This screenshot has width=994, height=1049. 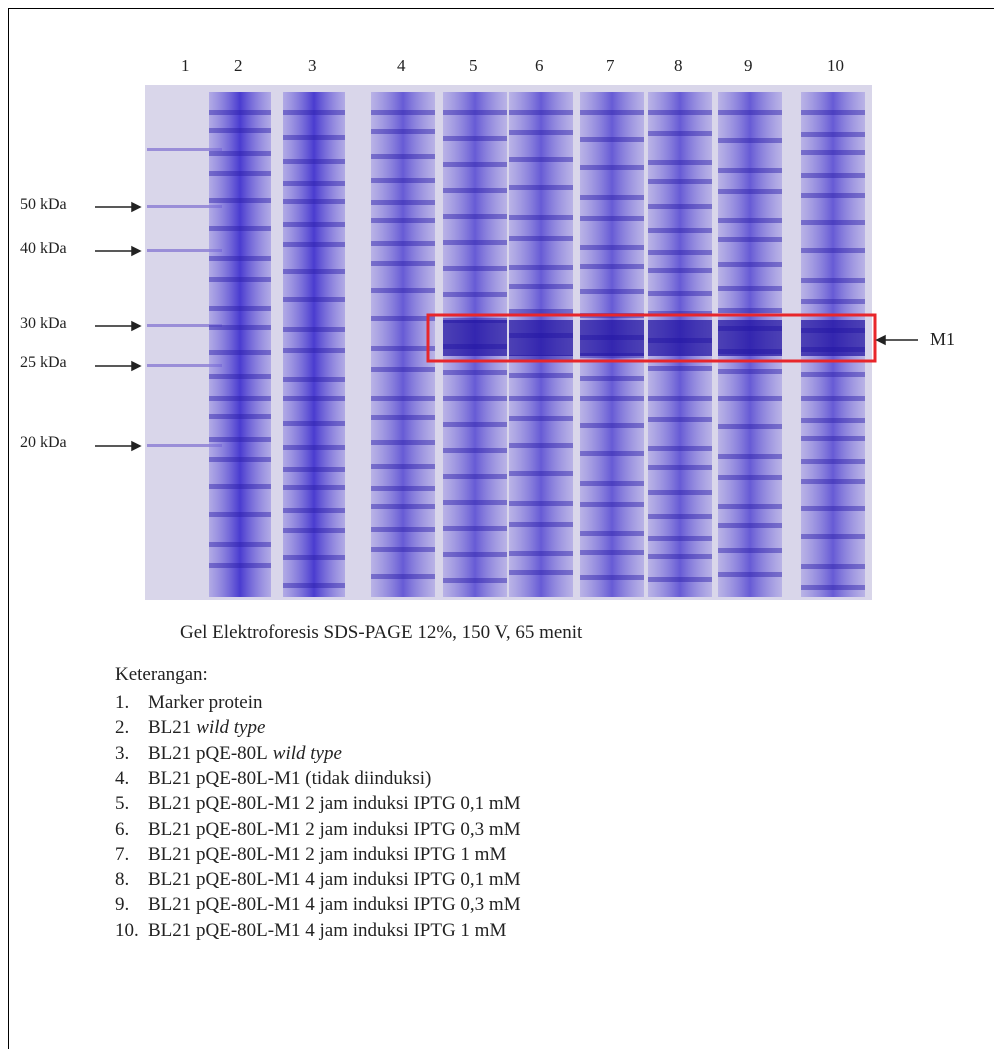 I want to click on lane-number: 1, so click(x=185, y=65).